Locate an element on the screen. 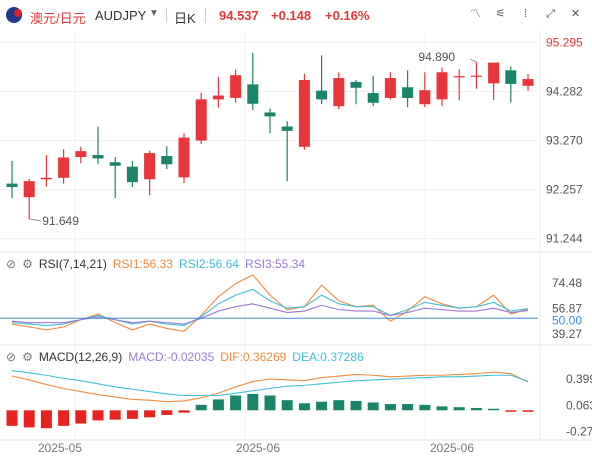  low-annotation: 91.649 is located at coordinates (60, 221).